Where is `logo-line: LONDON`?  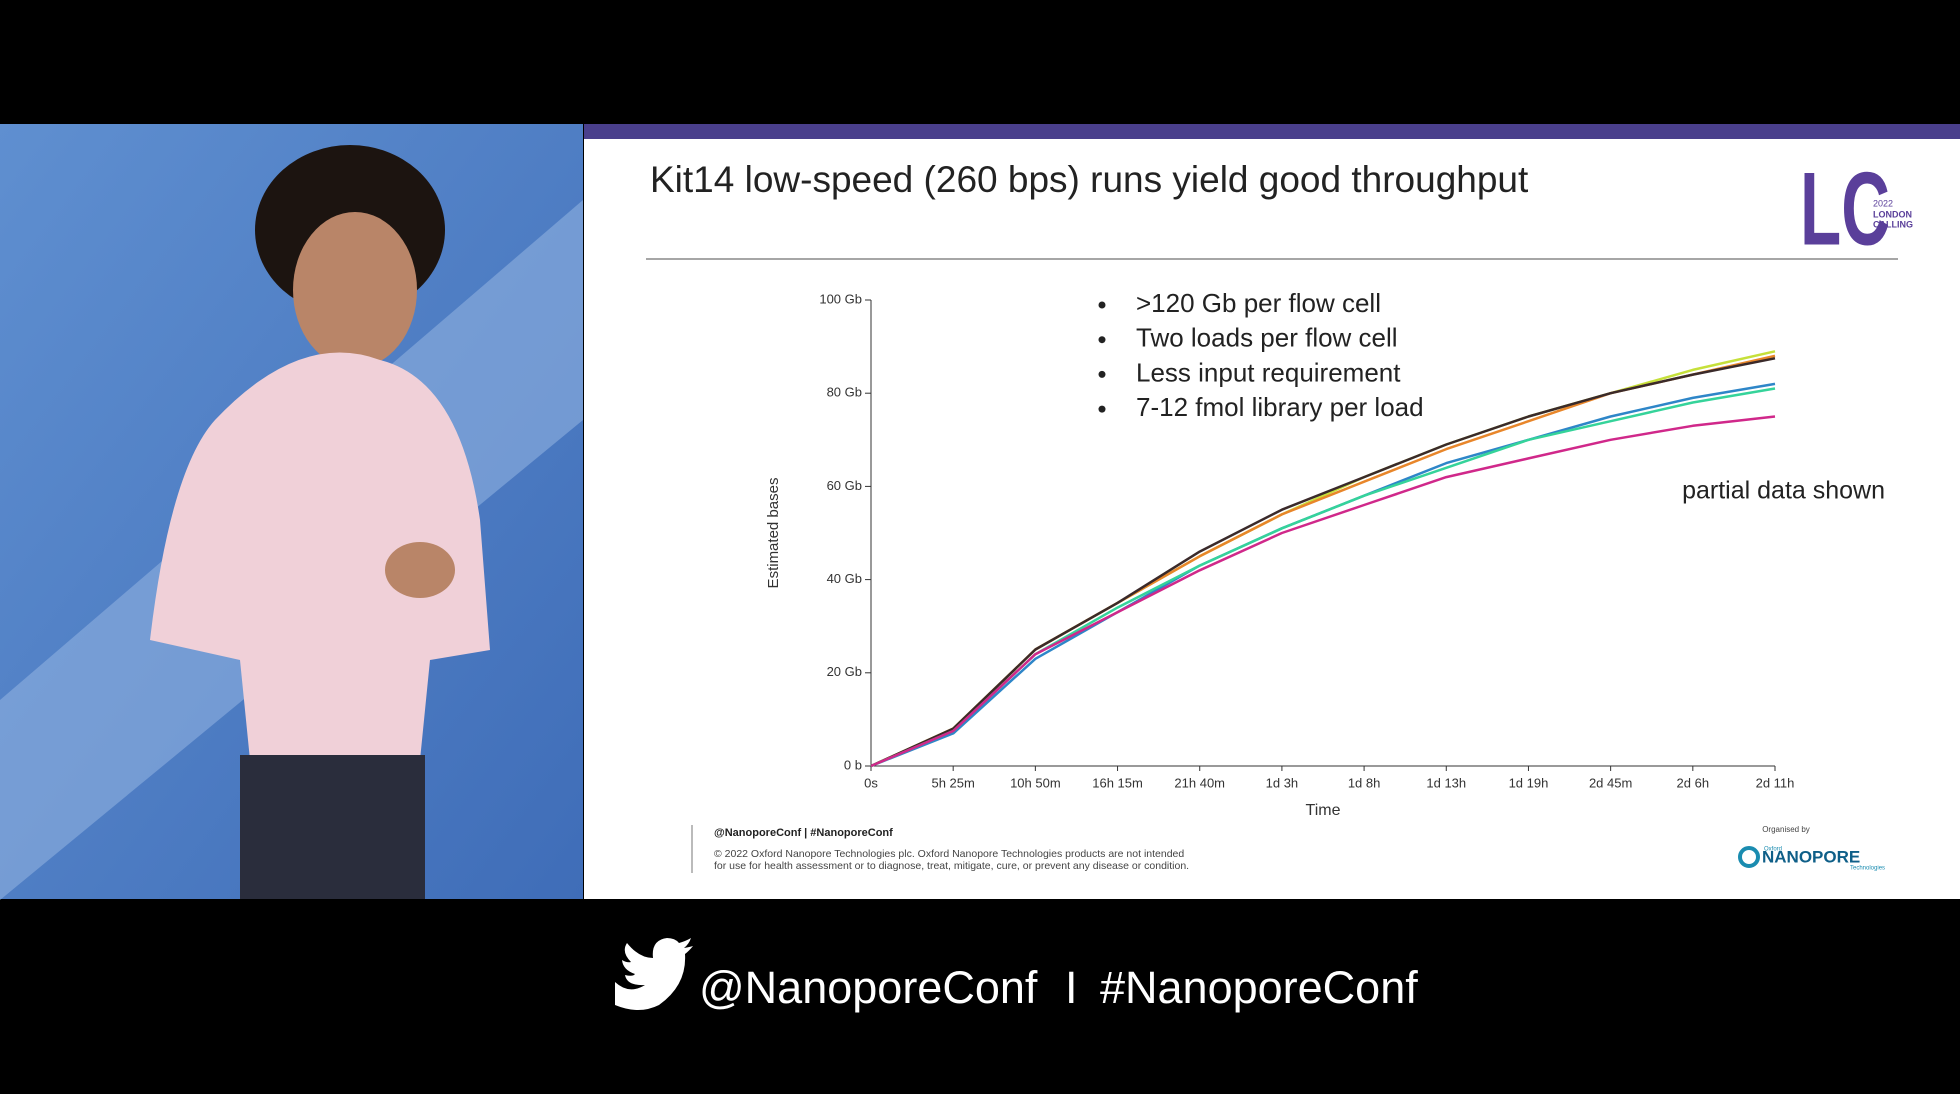 logo-line: LONDON is located at coordinates (1892, 214).